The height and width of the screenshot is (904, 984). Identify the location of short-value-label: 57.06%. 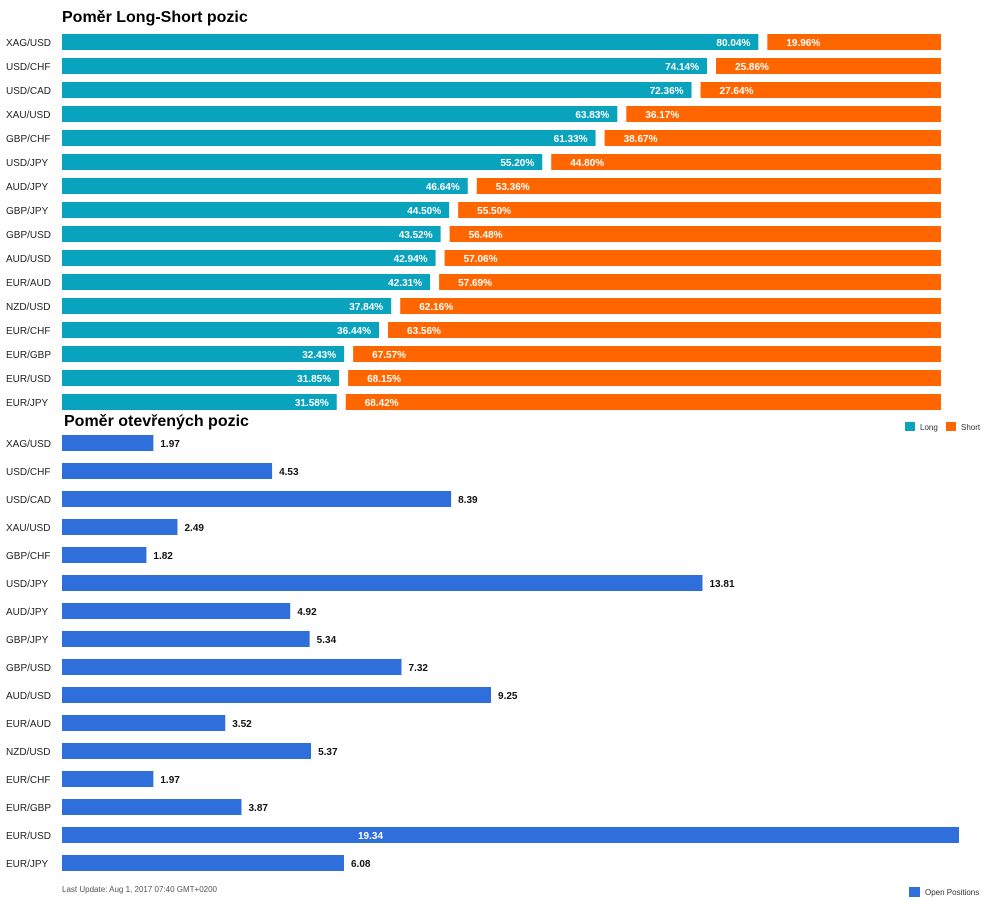
(481, 259).